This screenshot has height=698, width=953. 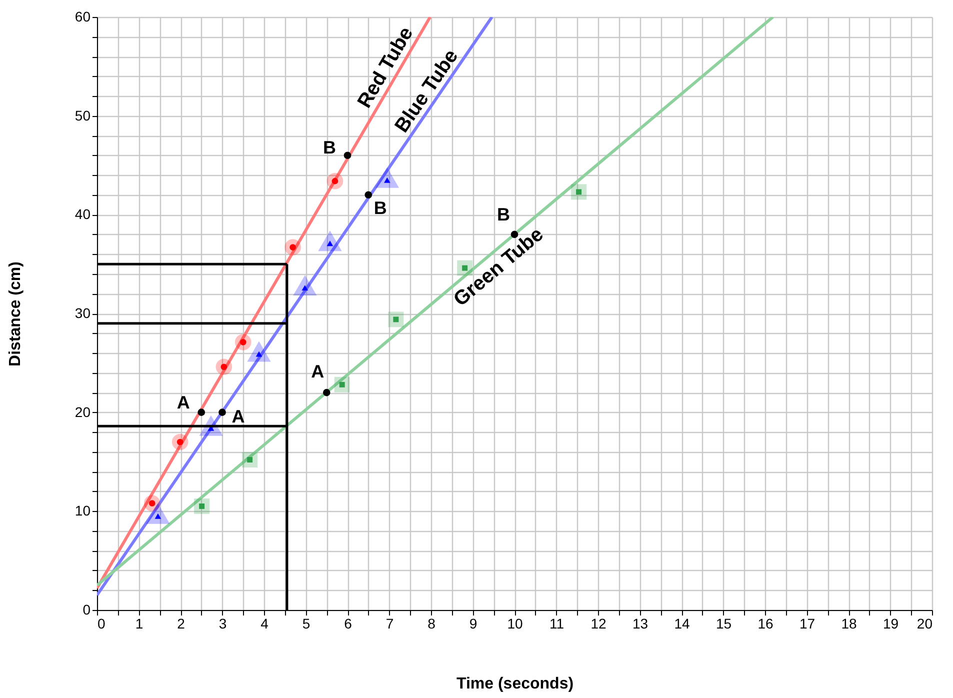 I want to click on x-tick-label: 6, so click(x=348, y=624).